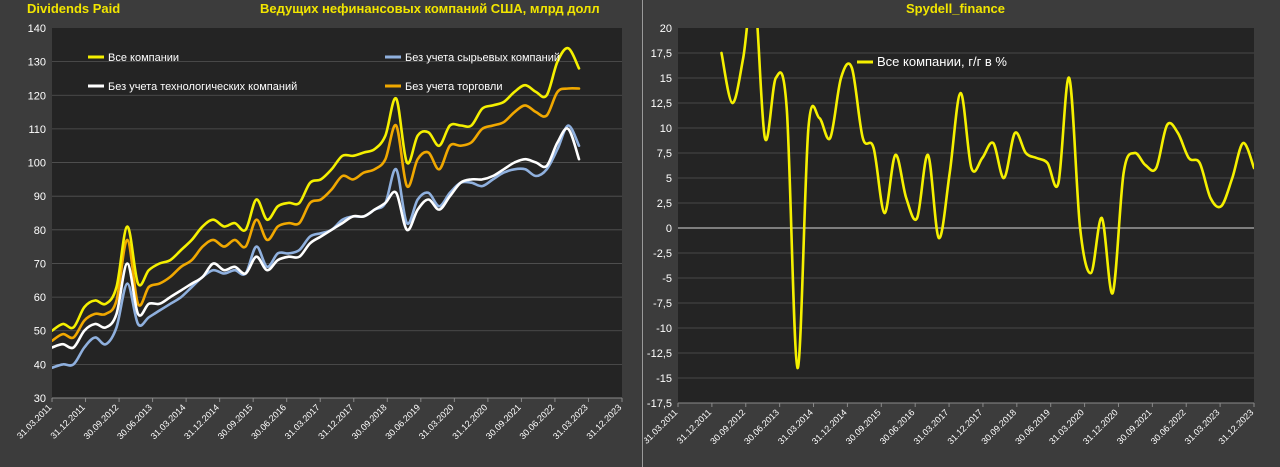  Describe the element at coordinates (659, 404) in the screenshot. I see `y-tick-label: -17,5` at that location.